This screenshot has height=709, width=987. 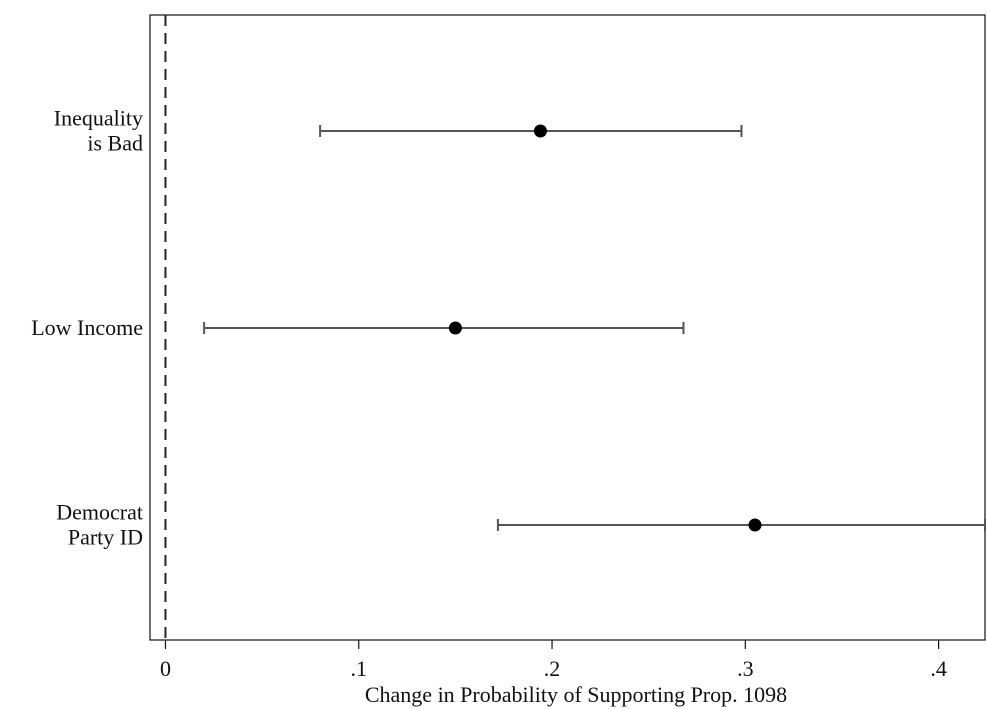 What do you see at coordinates (165, 668) in the screenshot?
I see `x-tick-label: 0` at bounding box center [165, 668].